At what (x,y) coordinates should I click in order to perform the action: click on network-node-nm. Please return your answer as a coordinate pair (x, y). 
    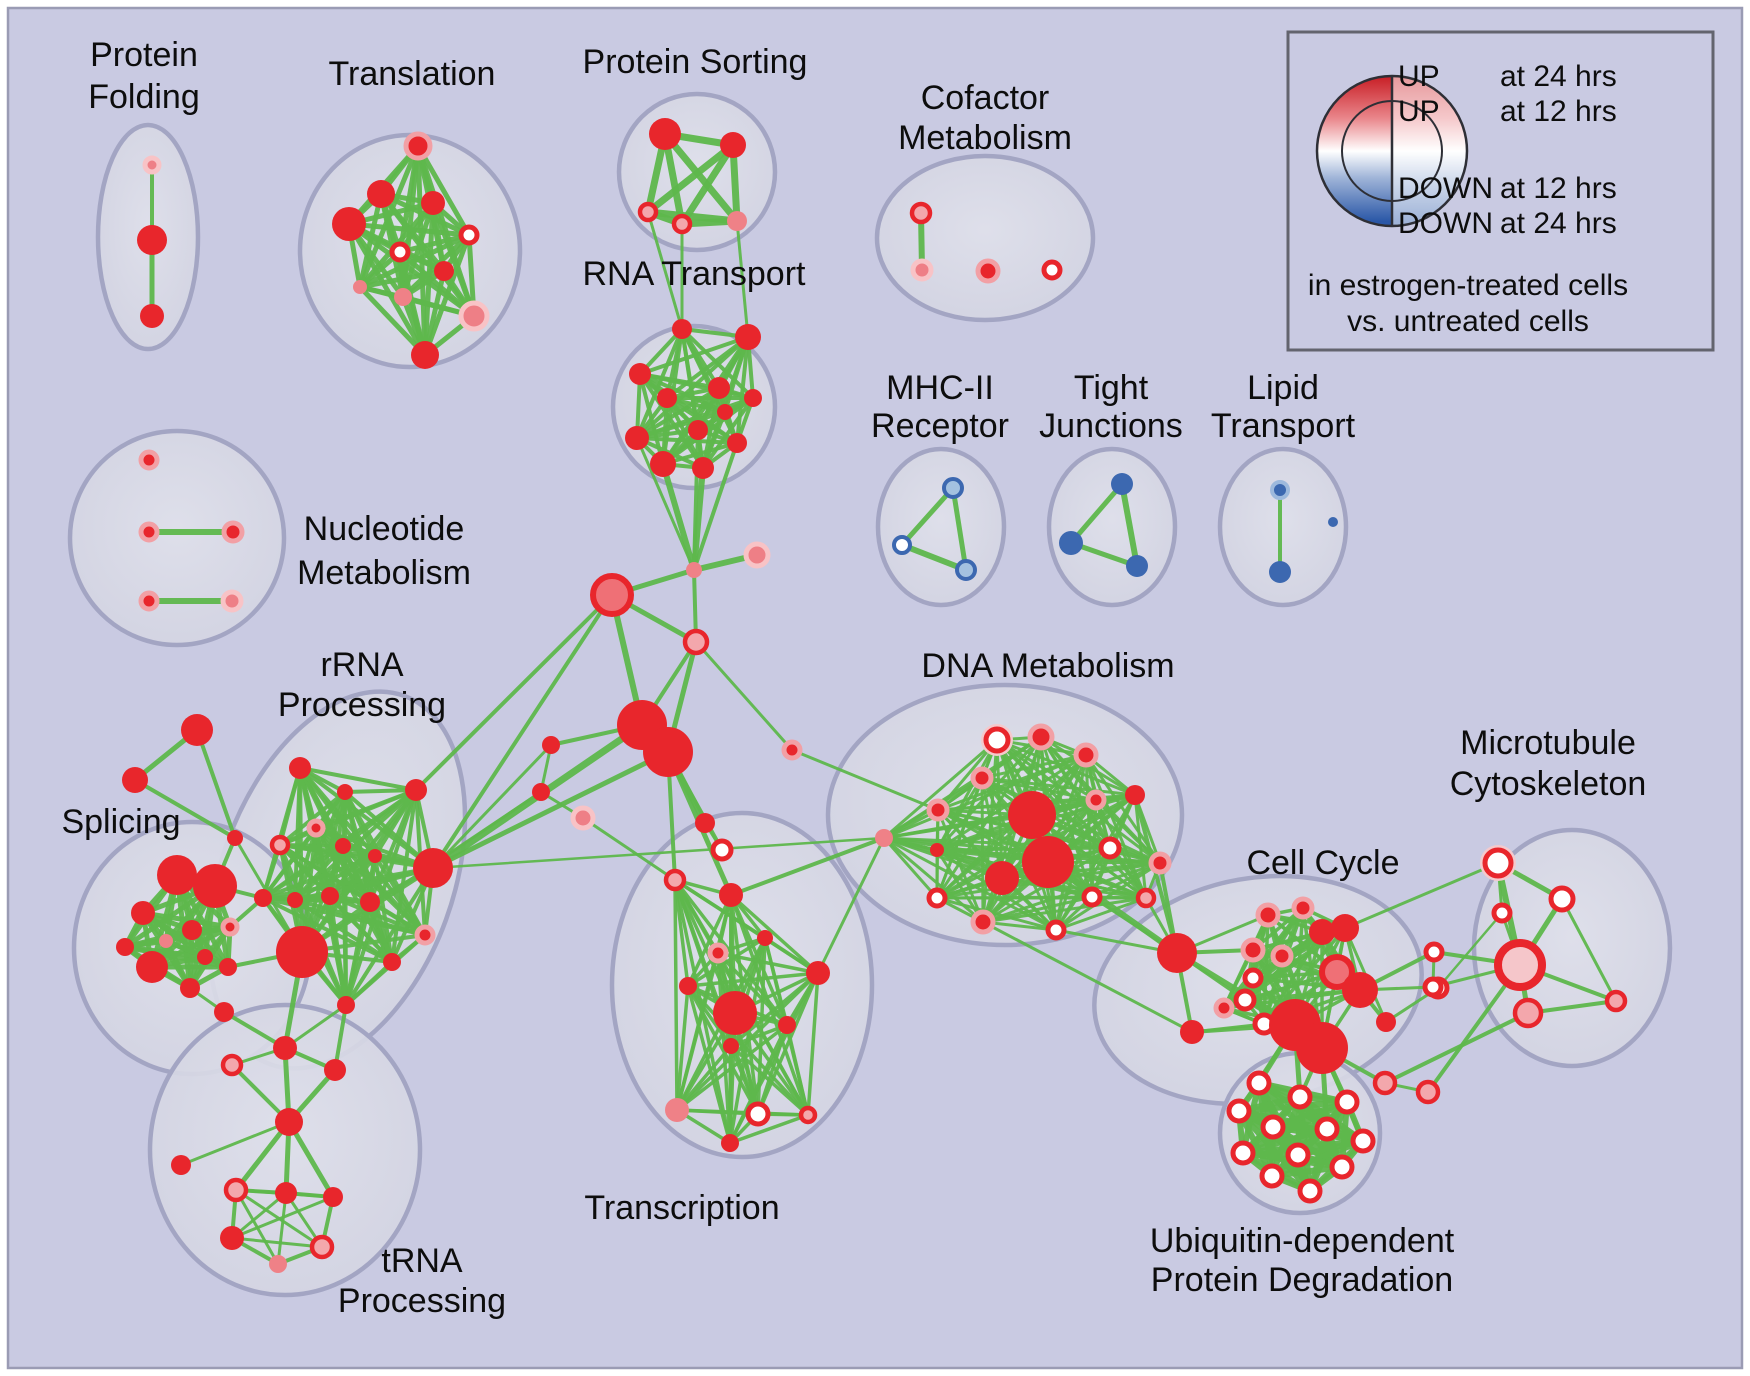
    Looking at the image, I should click on (232, 601).